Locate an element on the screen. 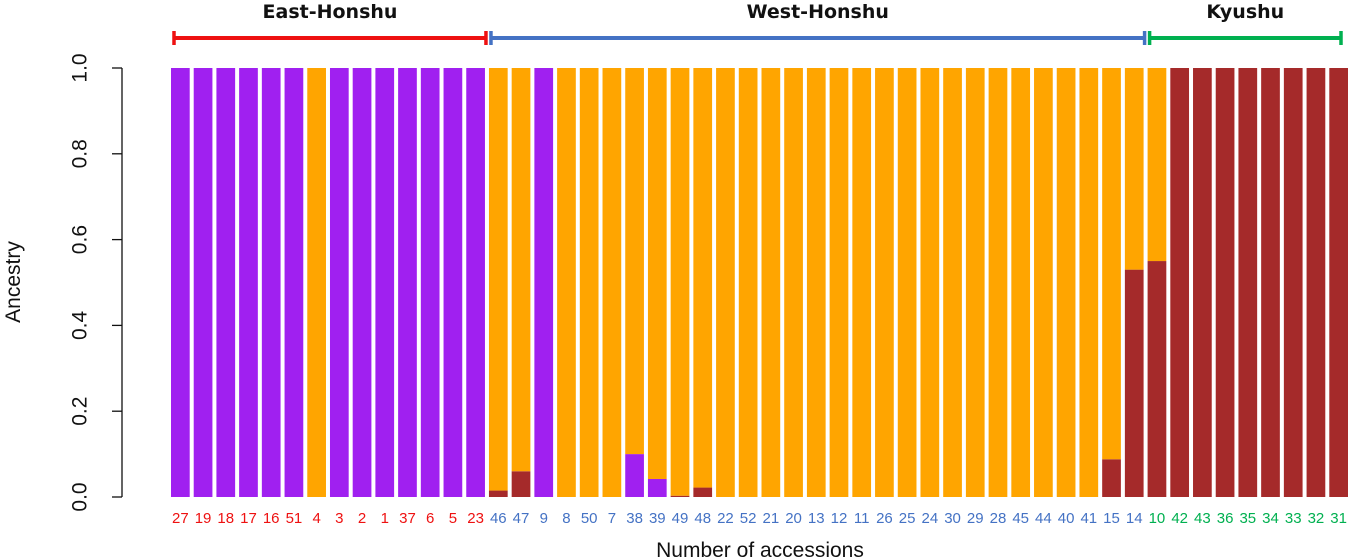 This screenshot has height=560, width=1350. y-tick-label: 0.4 is located at coordinates (80, 325).